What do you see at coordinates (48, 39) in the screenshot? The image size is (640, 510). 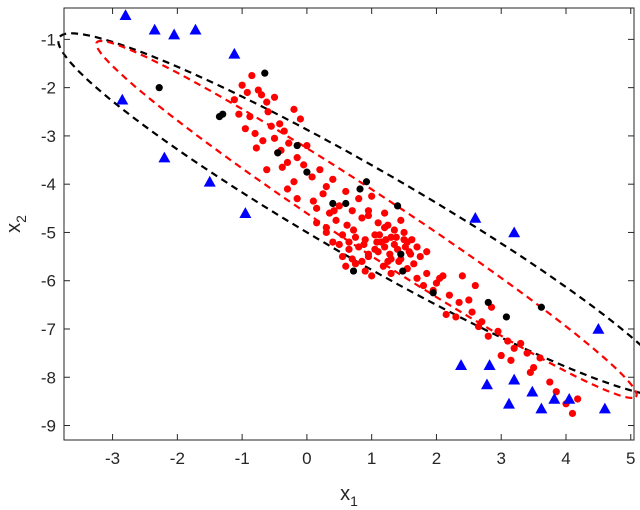 I see `y-tick-label: -1` at bounding box center [48, 39].